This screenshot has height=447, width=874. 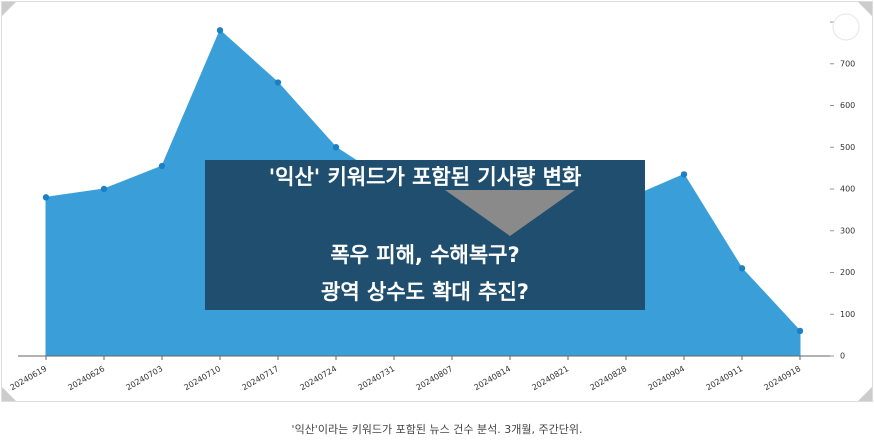 What do you see at coordinates (847, 105) in the screenshot?
I see `y-tick-label: 600` at bounding box center [847, 105].